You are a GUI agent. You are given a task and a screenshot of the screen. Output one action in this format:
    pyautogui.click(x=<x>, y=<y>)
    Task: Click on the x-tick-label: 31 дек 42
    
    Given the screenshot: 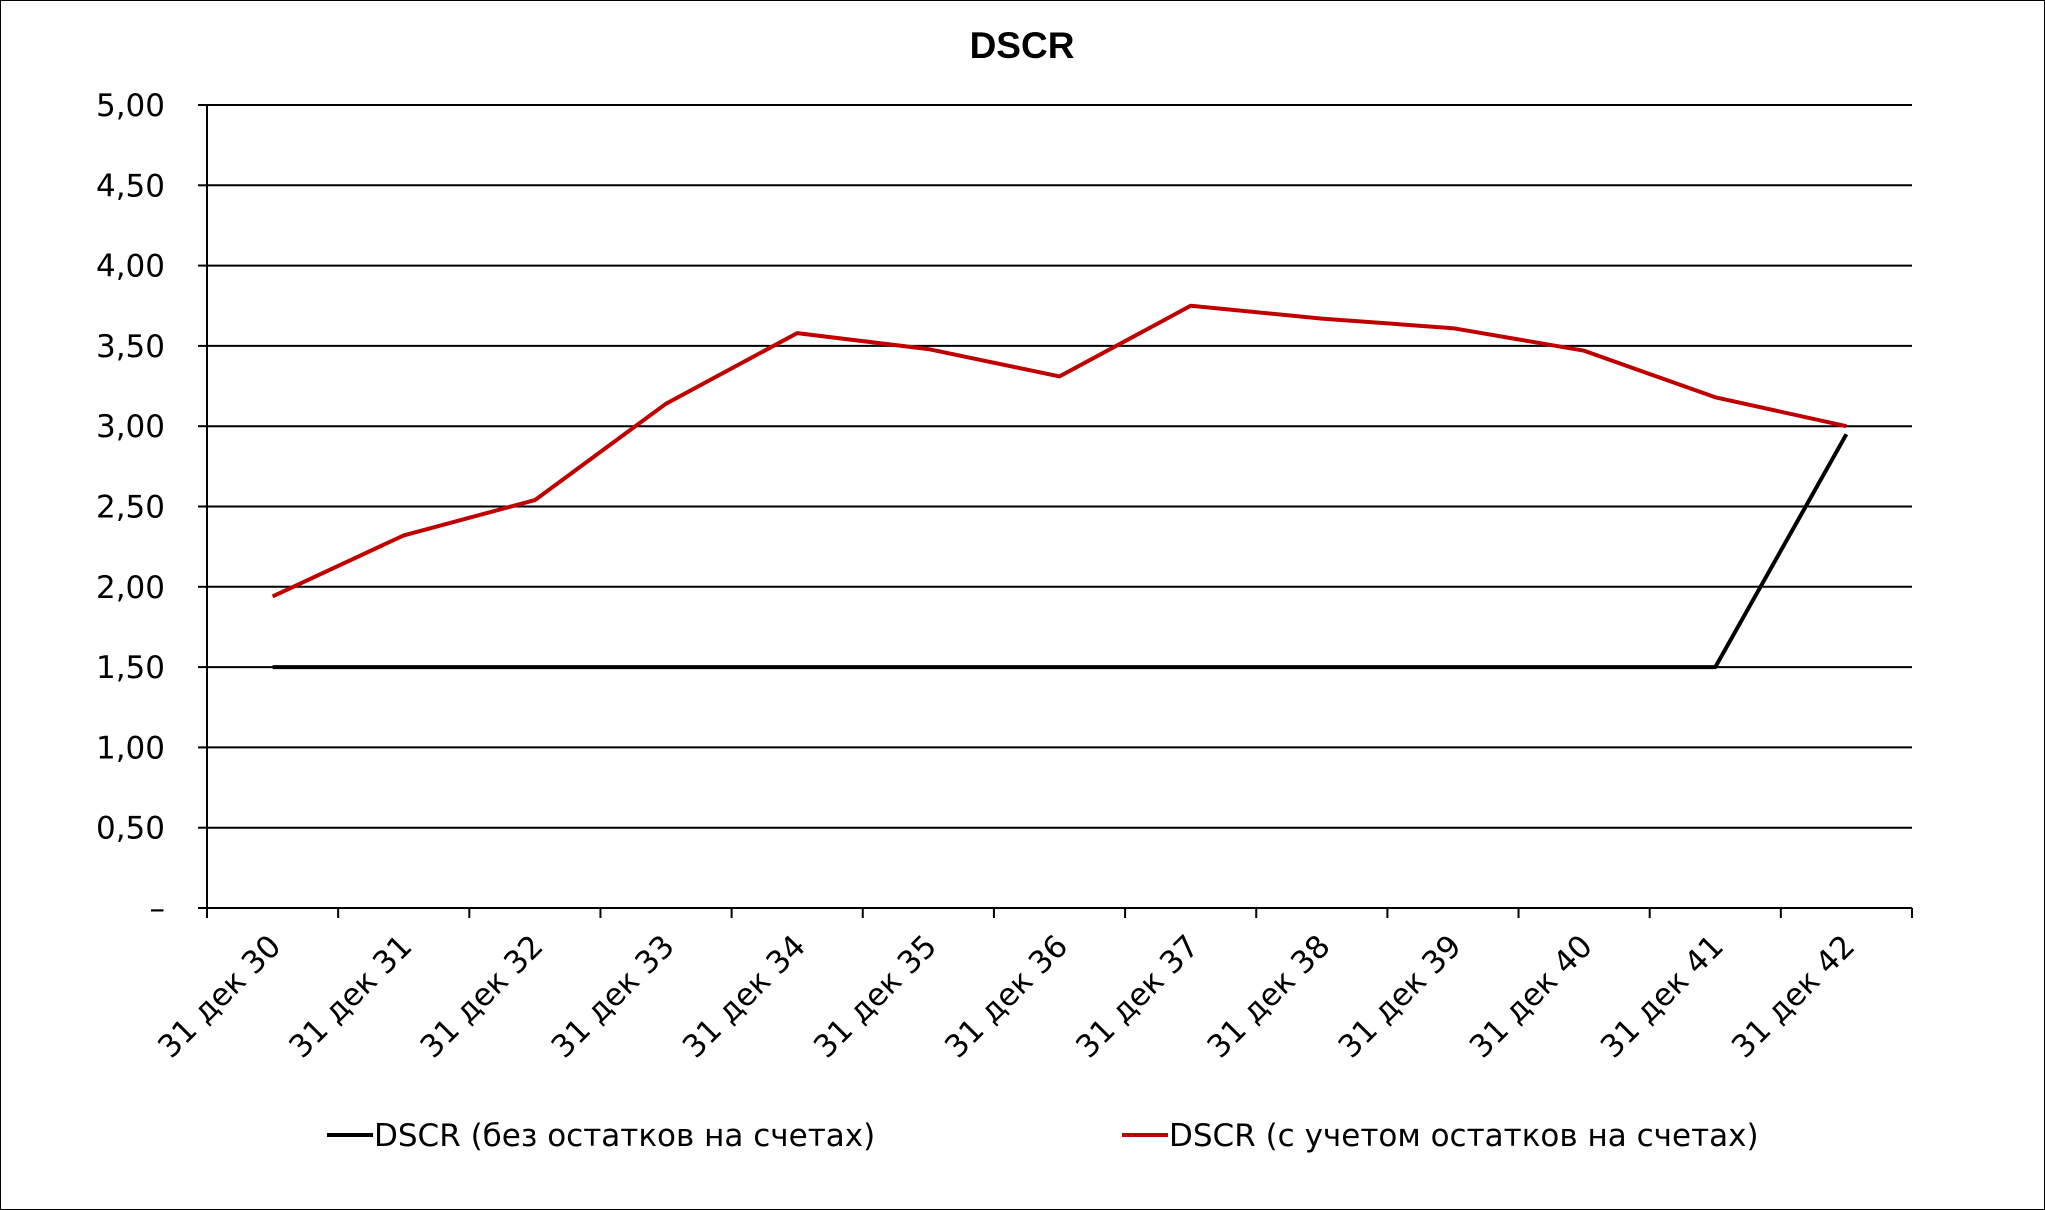 What is the action you would take?
    pyautogui.click(x=1793, y=996)
    